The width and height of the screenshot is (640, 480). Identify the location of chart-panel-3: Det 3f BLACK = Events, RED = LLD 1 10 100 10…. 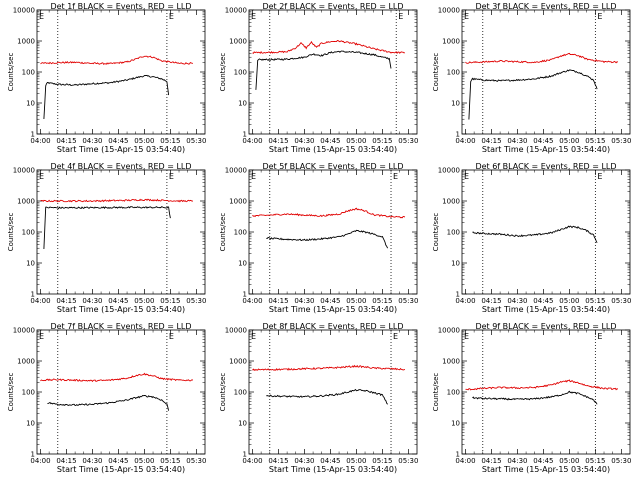
(531, 78).